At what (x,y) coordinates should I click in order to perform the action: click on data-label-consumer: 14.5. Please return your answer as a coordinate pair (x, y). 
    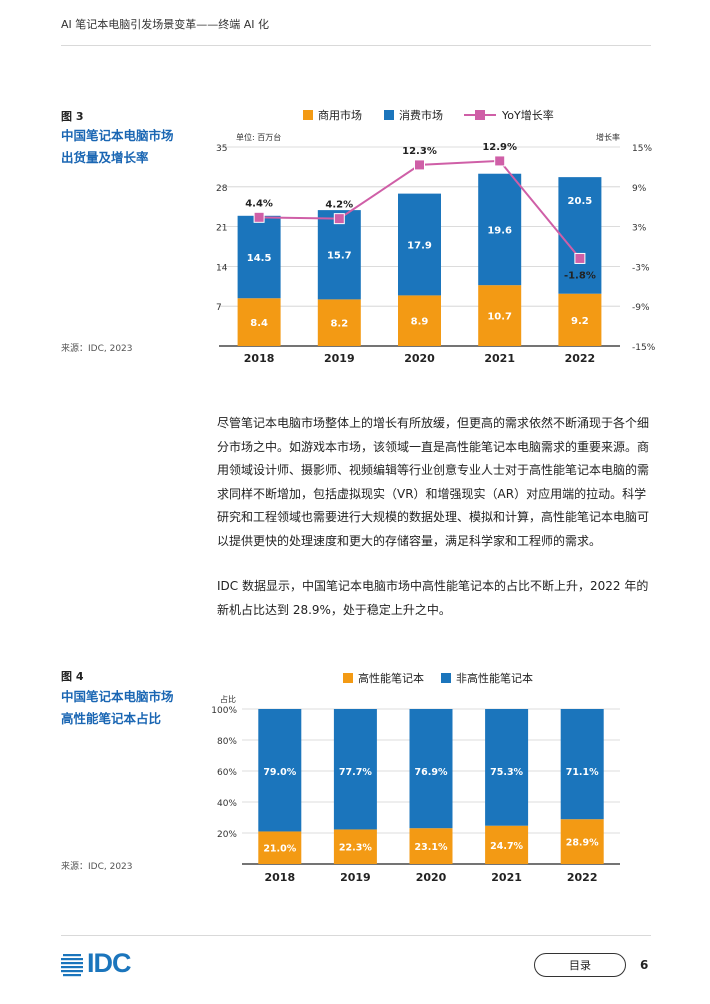
    Looking at the image, I should click on (259, 258).